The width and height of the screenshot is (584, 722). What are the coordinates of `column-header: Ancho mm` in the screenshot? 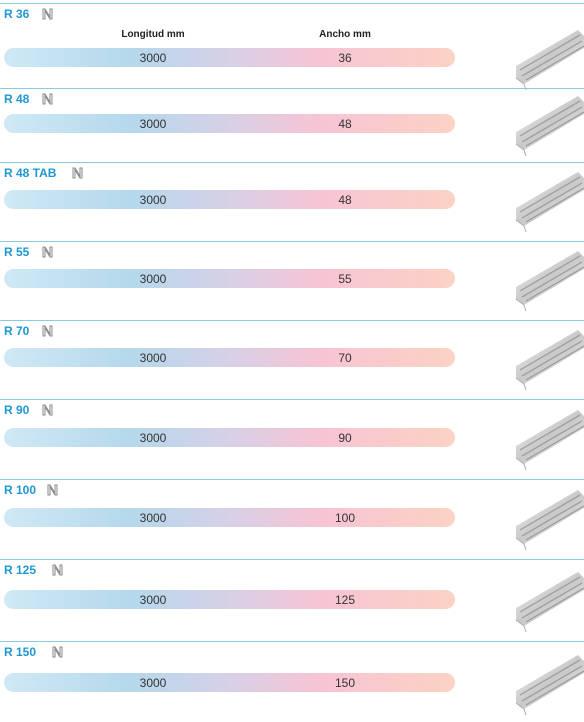 It's located at (345, 34).